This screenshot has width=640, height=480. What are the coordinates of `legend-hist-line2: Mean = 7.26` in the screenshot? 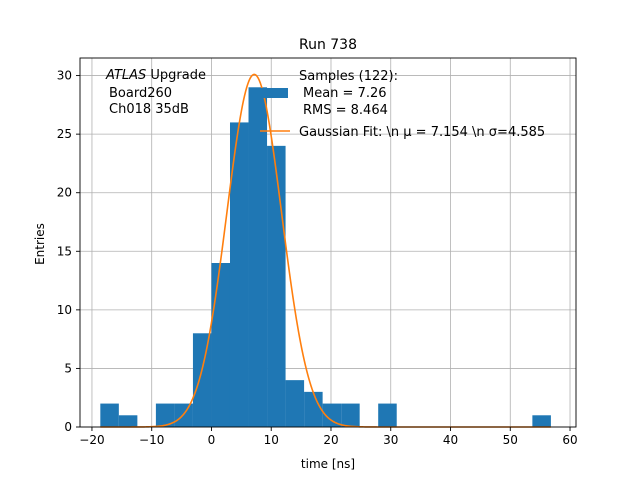 It's located at (345, 93).